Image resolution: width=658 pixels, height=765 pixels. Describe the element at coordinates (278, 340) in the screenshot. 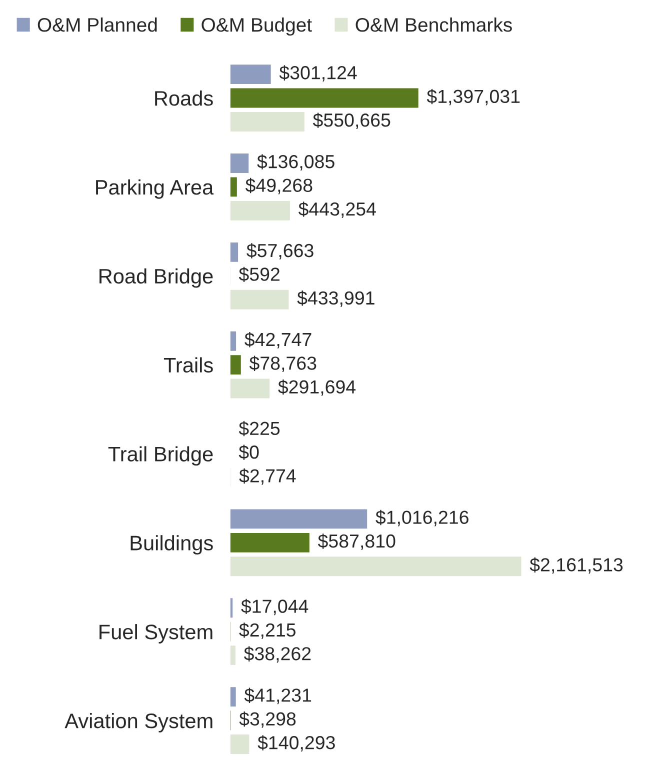

I see `data-label: $42,747` at that location.